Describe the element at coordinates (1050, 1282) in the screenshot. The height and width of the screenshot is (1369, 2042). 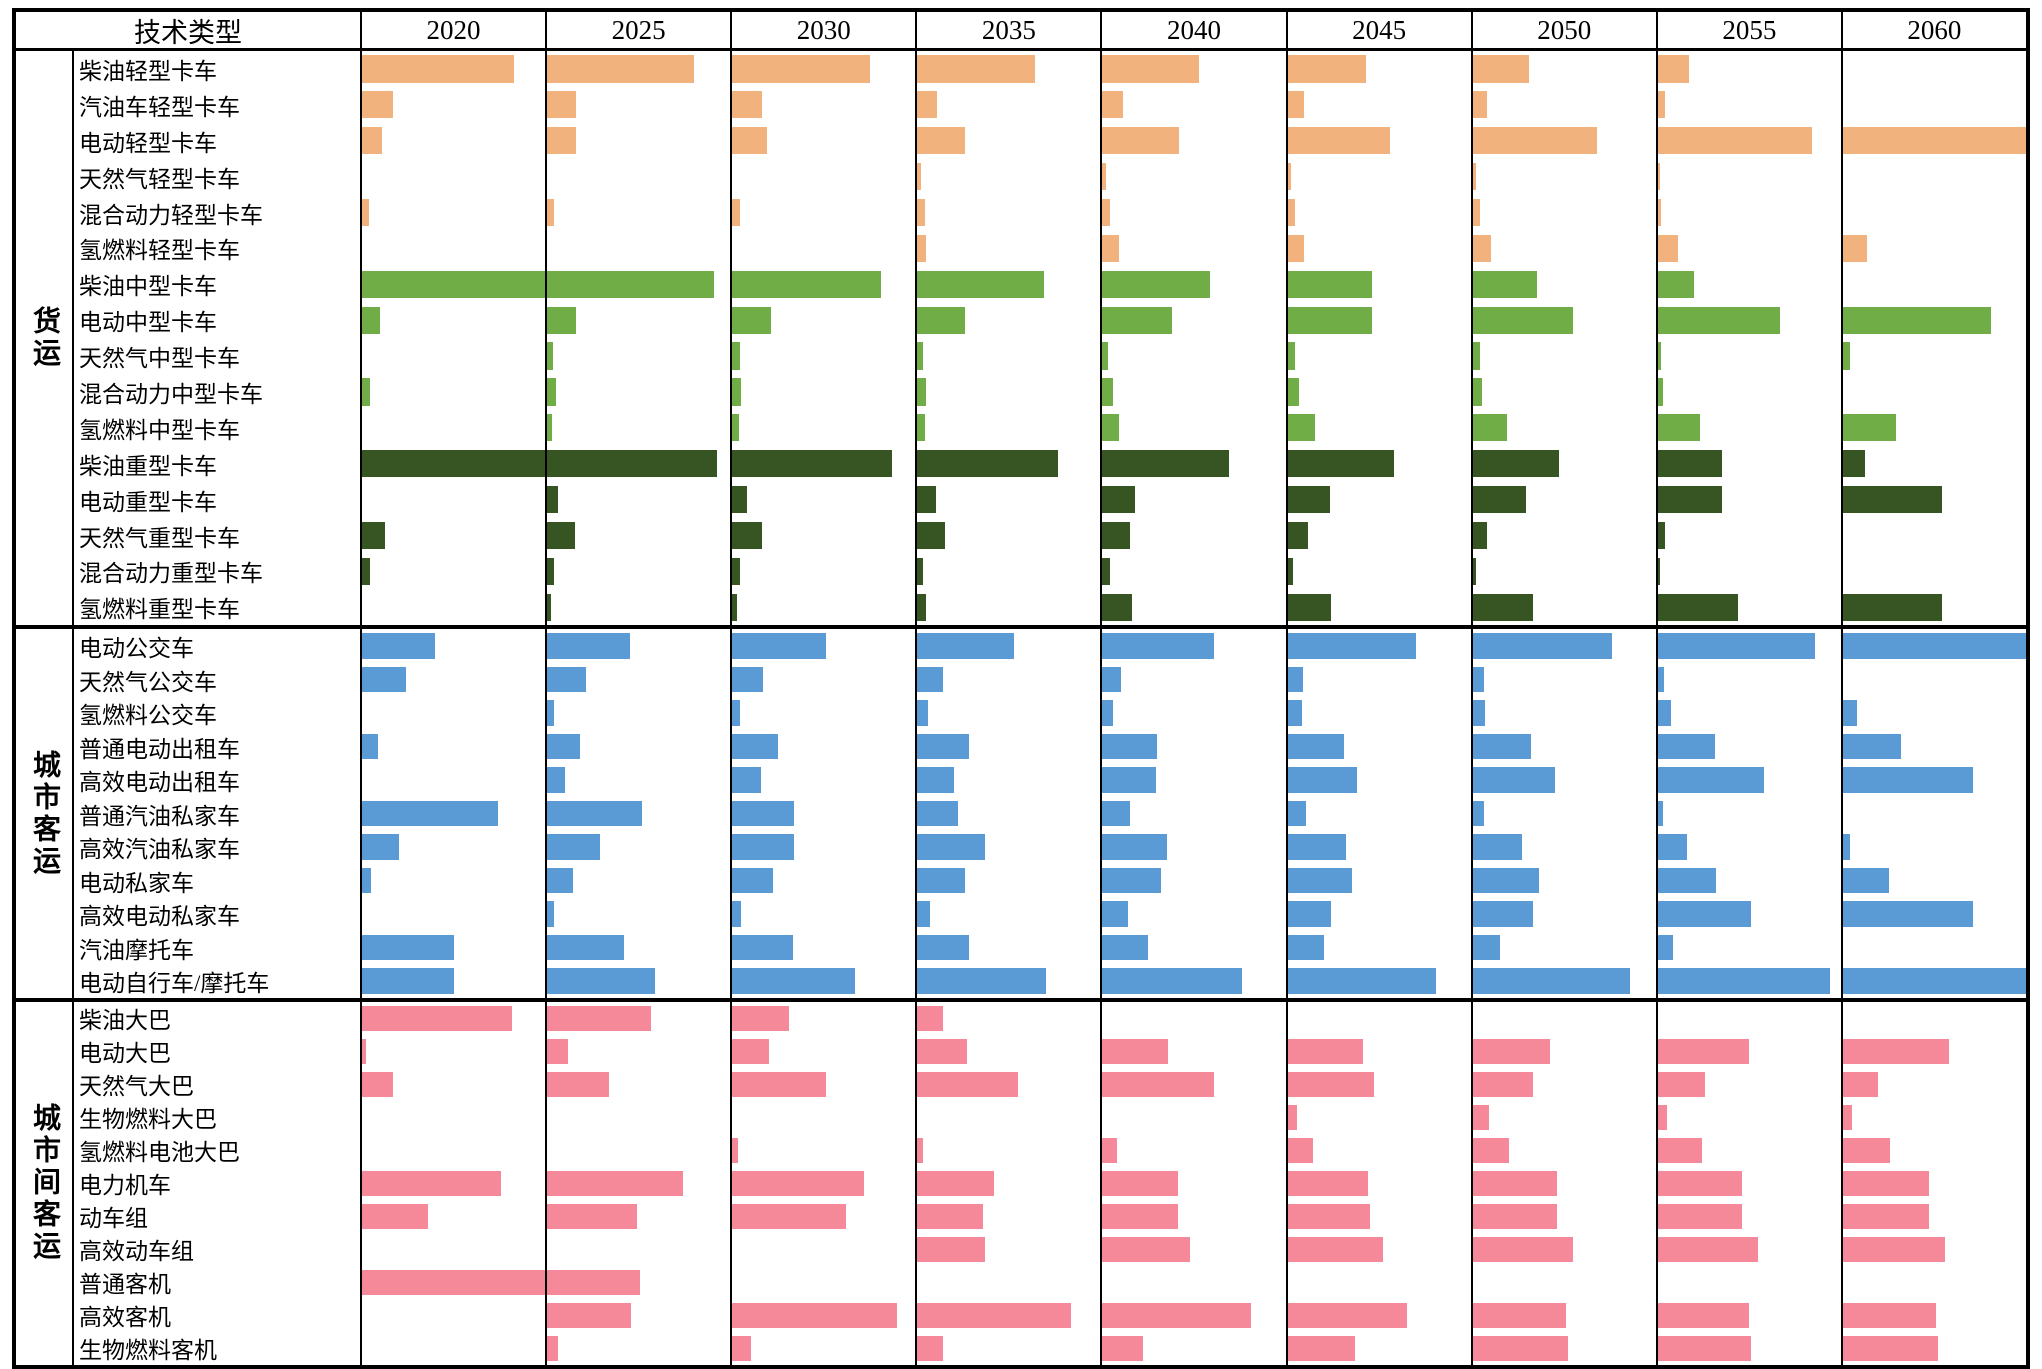
I see `table-row: 普通客机` at that location.